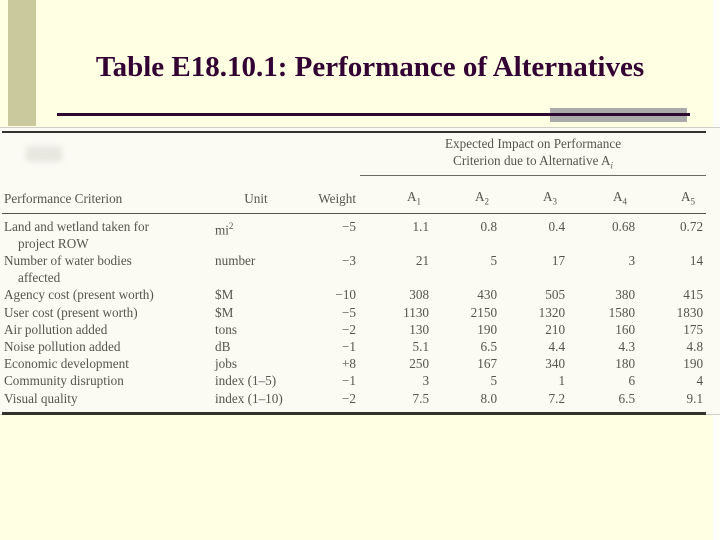 This screenshot has height=540, width=720. Describe the element at coordinates (625, 364) in the screenshot. I see `value-cell-a4: 180` at that location.